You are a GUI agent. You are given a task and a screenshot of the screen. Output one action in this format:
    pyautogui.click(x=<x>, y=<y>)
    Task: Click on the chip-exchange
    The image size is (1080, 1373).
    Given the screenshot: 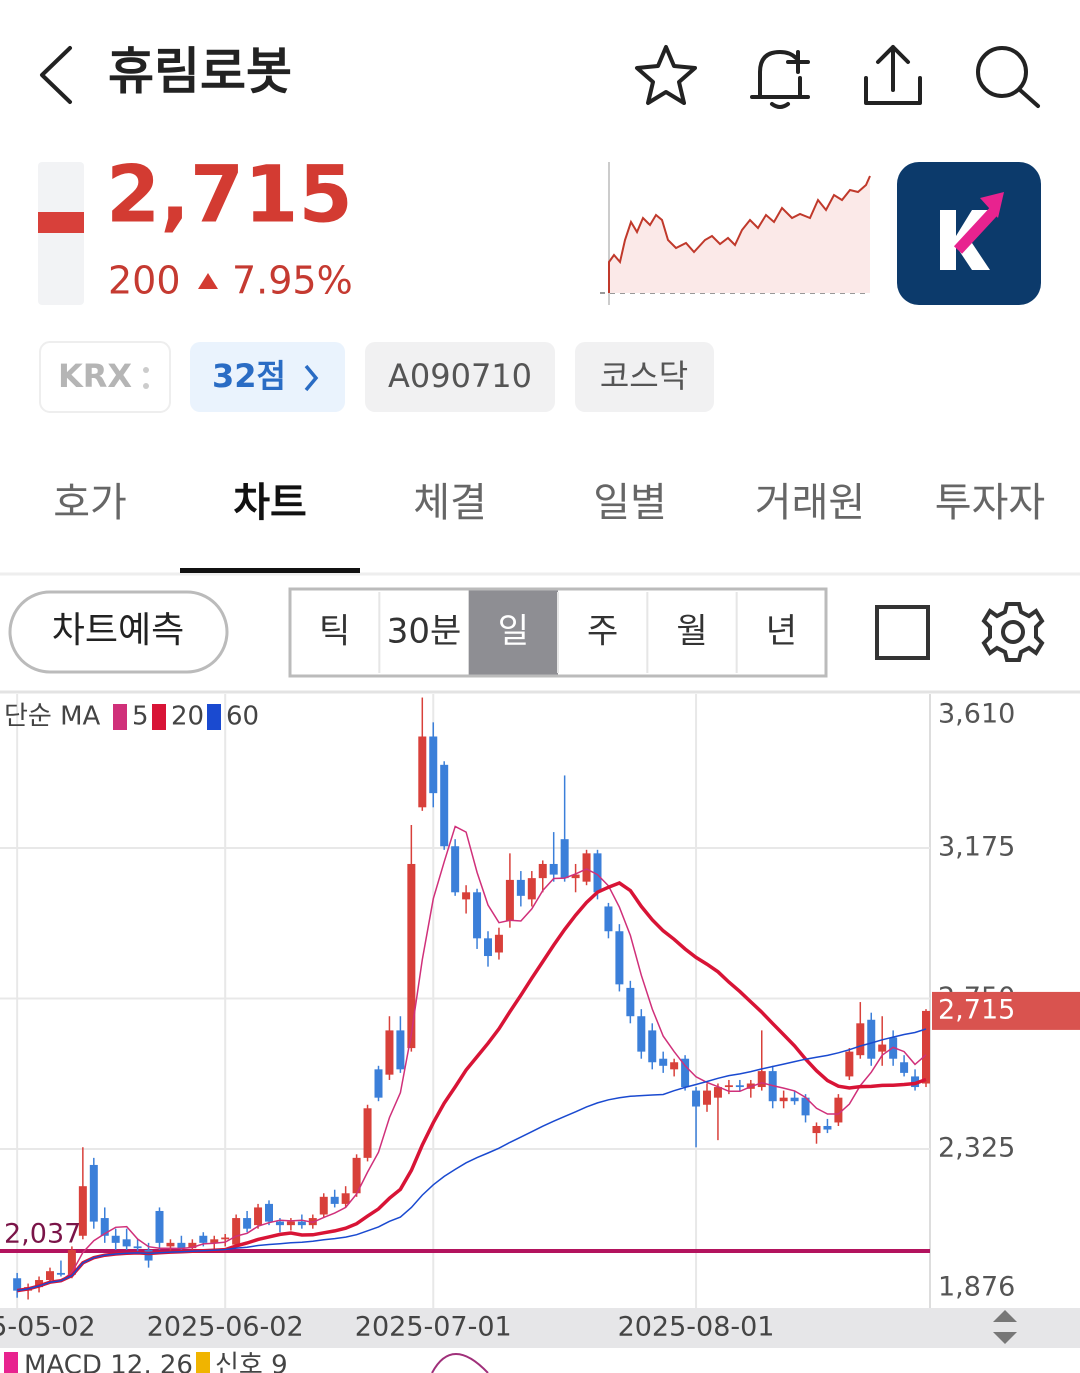 What is the action you would take?
    pyautogui.click(x=105, y=377)
    